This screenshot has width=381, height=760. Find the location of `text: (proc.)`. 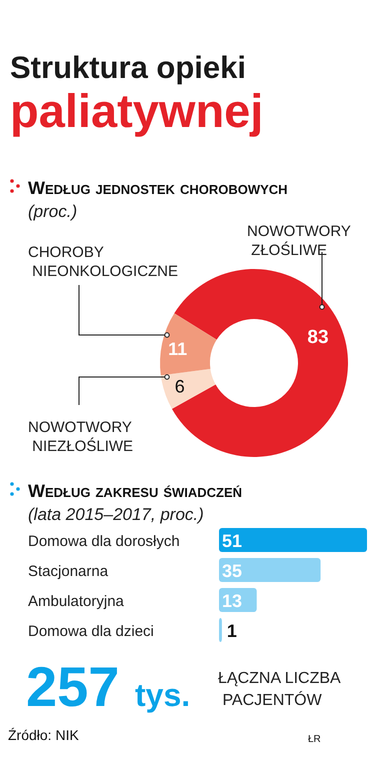

text: (proc.) is located at coordinates (53, 211).